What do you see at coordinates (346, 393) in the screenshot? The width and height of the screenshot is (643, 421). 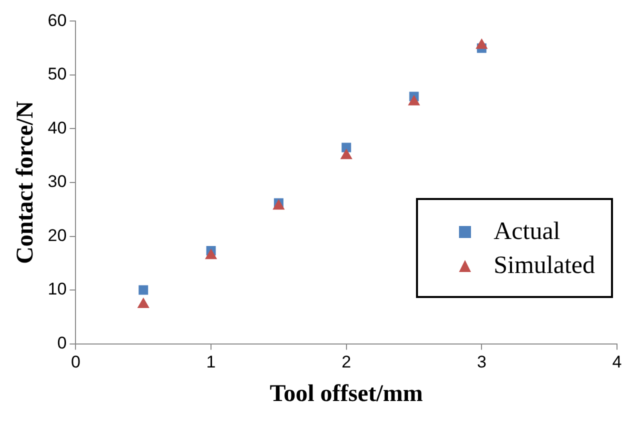 I see `x-axis-title: Tool offset/mm` at bounding box center [346, 393].